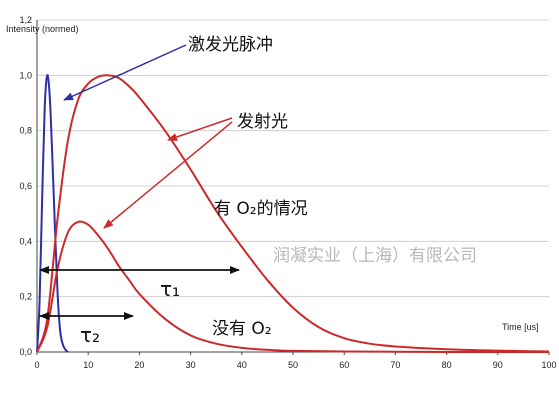  What do you see at coordinates (170, 289) in the screenshot?
I see `tau1-label: τ₁` at bounding box center [170, 289].